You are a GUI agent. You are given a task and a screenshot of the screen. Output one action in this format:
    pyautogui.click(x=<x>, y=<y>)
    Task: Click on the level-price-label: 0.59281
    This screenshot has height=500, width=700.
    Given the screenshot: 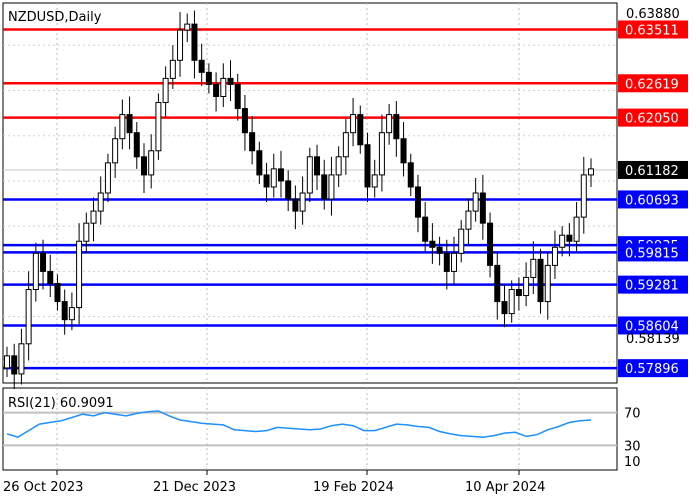 What is the action you would take?
    pyautogui.click(x=652, y=286)
    